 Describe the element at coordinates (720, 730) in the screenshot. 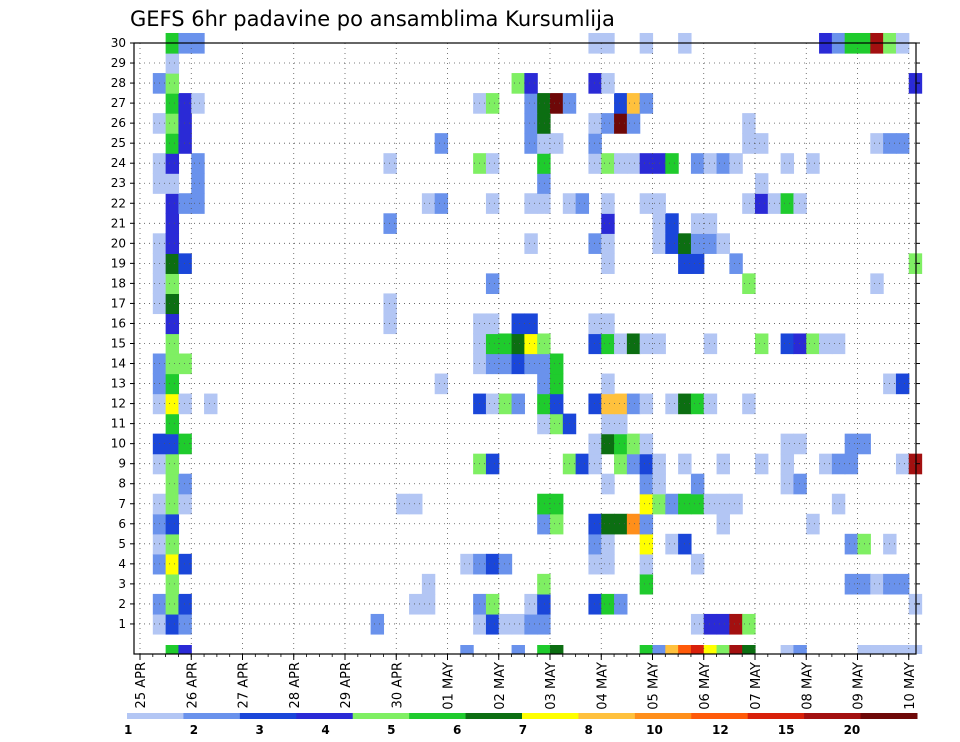

I see `colorbar-label: 12` at that location.